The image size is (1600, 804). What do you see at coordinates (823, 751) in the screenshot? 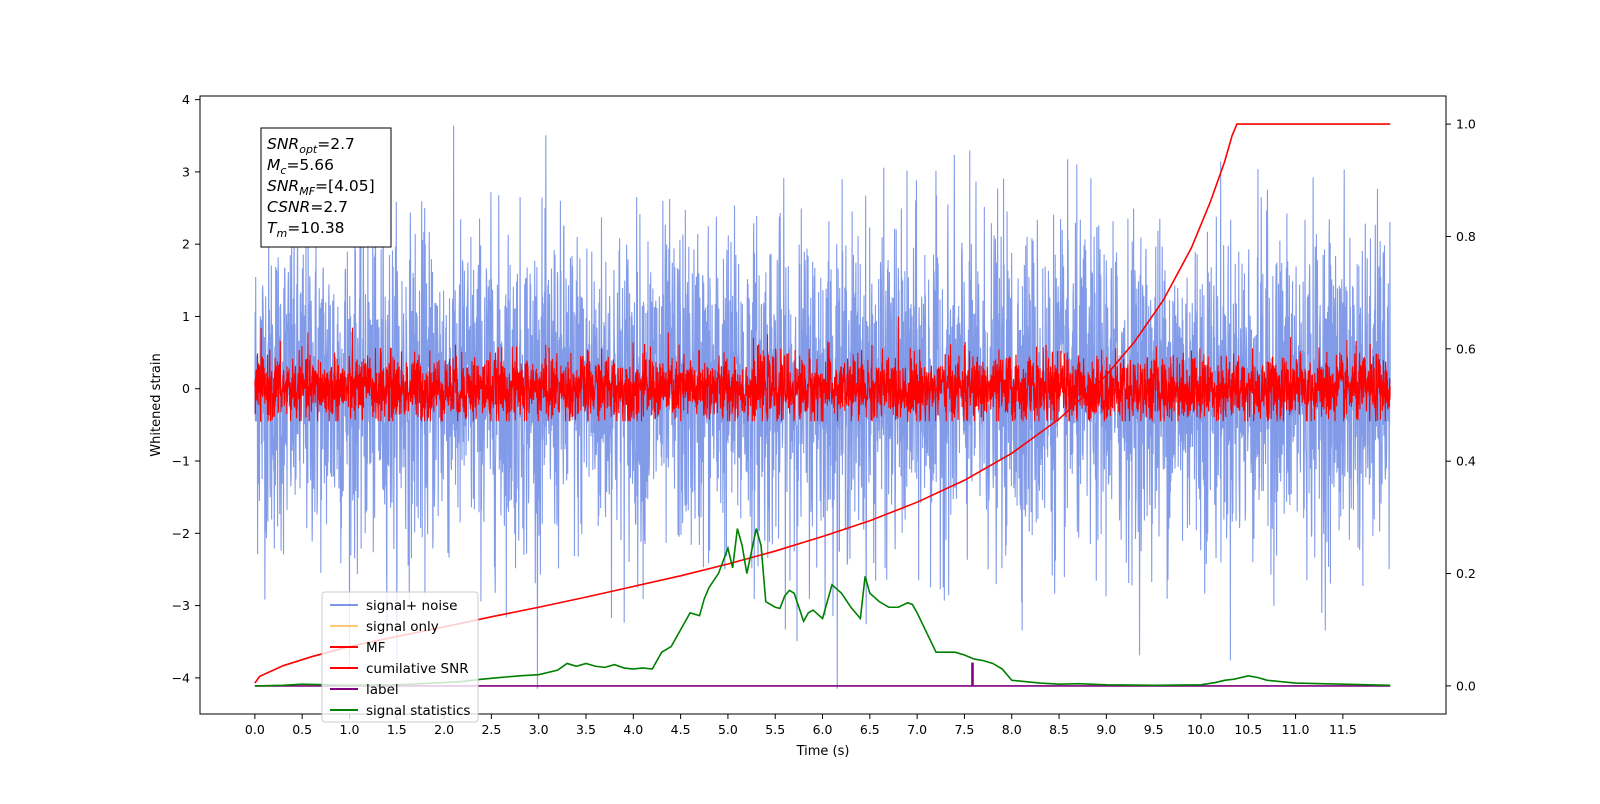
I see `x-axis-title: Time (s)` at bounding box center [823, 751].